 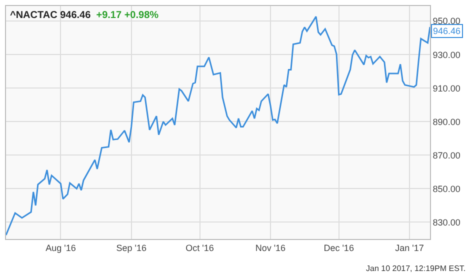 I want to click on text: Jan 10 2017, 12:19PM EST., so click(x=416, y=268).